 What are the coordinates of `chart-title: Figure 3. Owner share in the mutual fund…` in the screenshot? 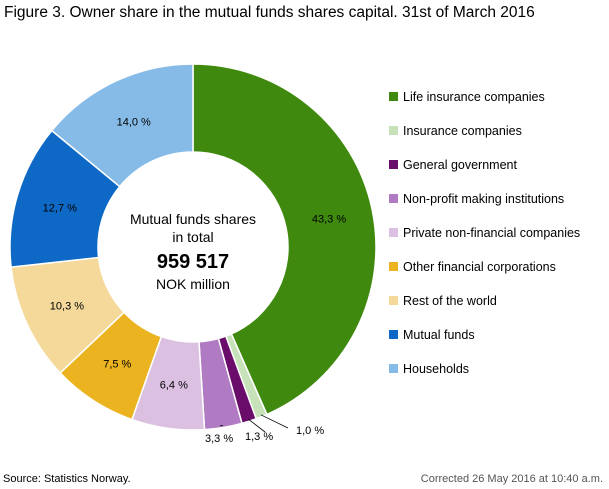 It's located at (269, 12).